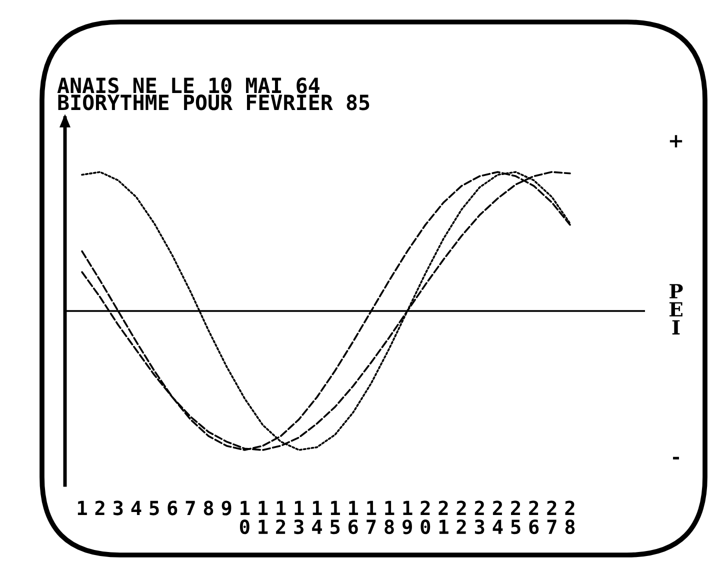 Image resolution: width=715 pixels, height=567 pixels. Describe the element at coordinates (214, 102) in the screenshot. I see `chart-subtitle: BIORYTHME POUR FEVRIER 85` at that location.